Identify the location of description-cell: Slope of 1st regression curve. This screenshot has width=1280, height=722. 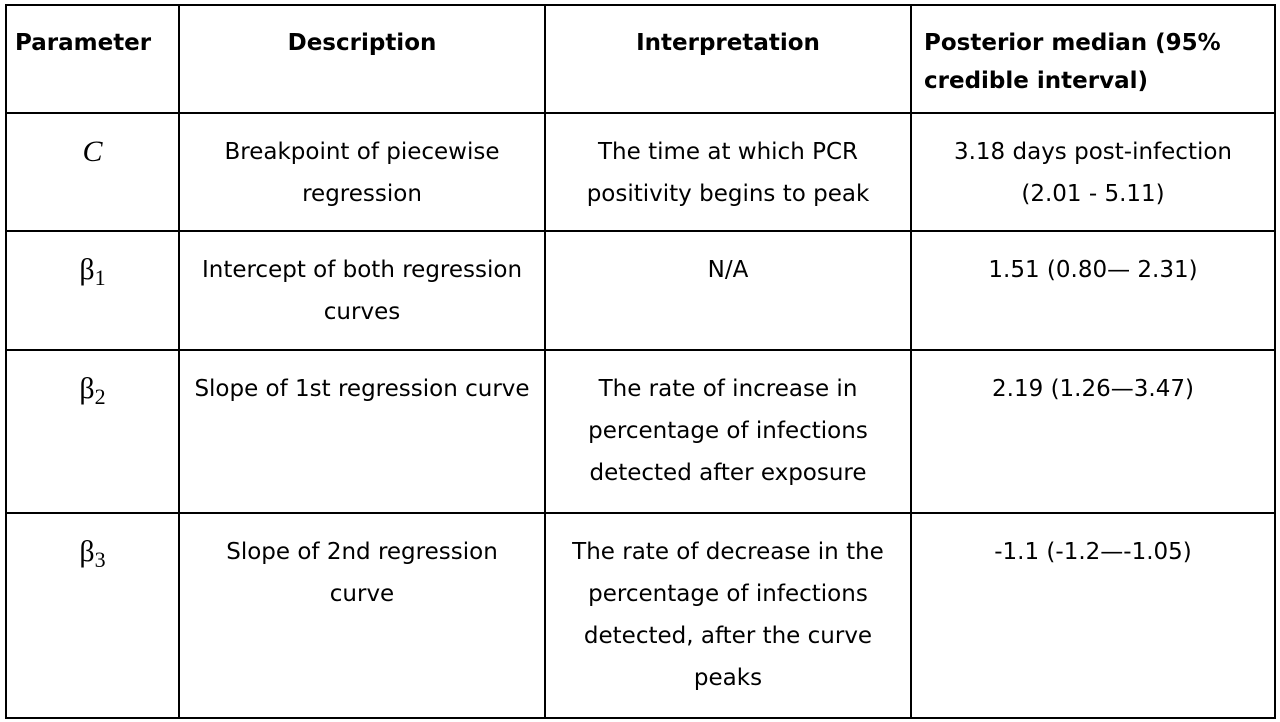
(362, 431).